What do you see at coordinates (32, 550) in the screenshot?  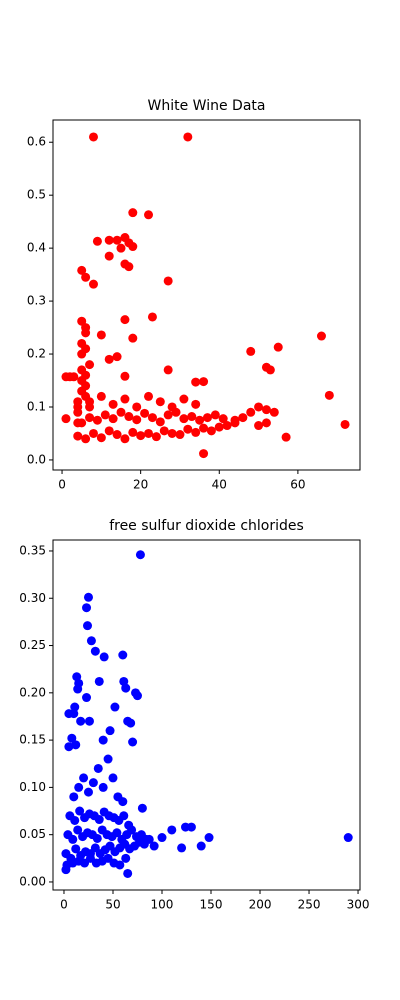 I see `y-tick-label: 0.35` at bounding box center [32, 550].